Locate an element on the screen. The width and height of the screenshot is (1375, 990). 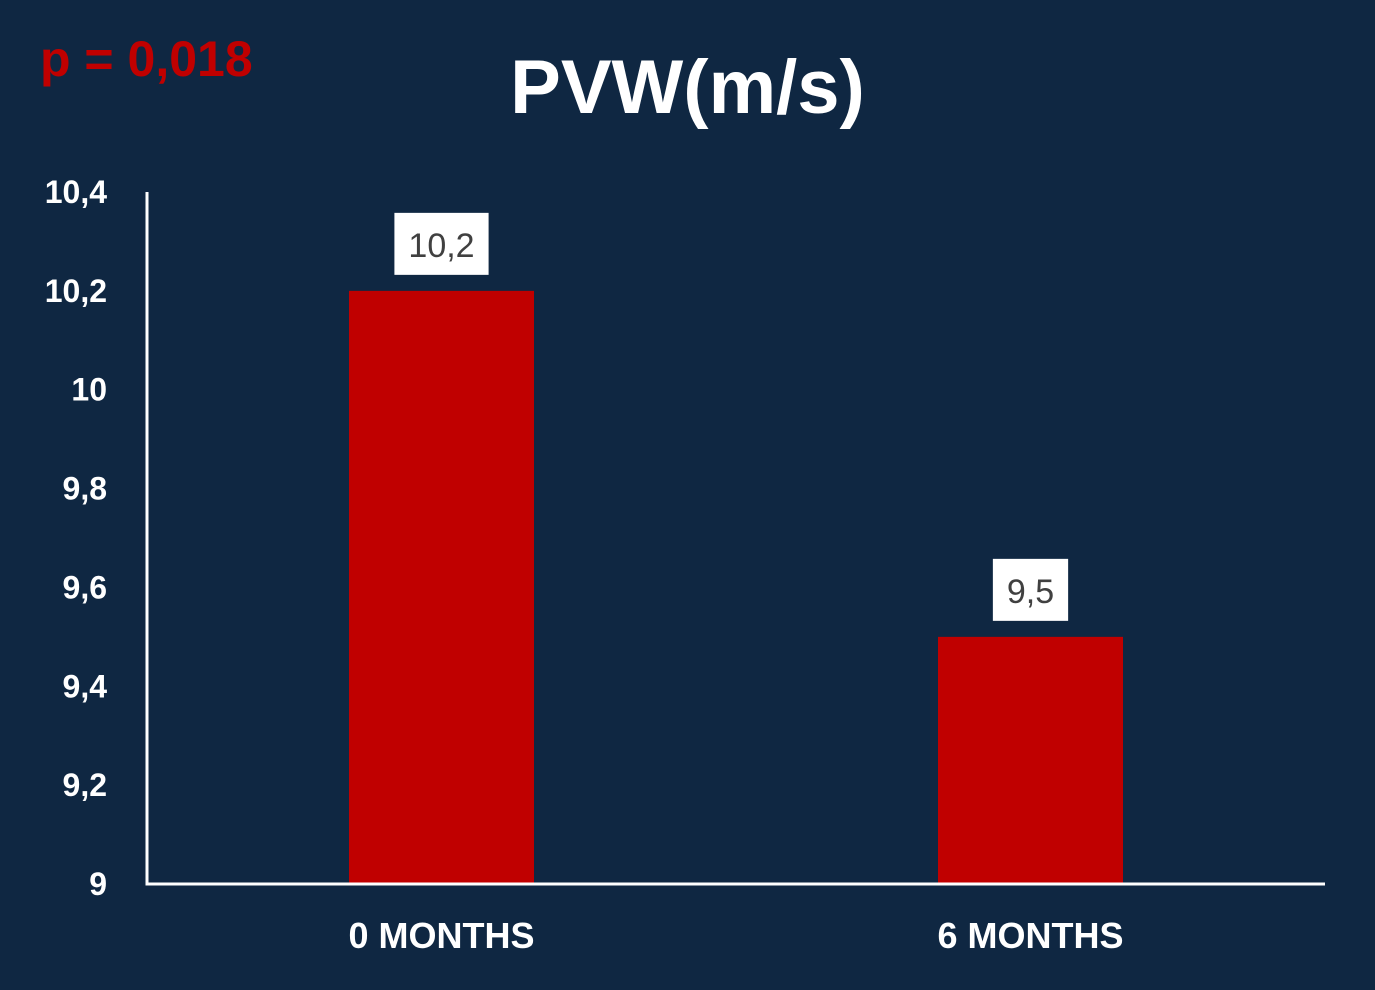
y-tick-label: 10,2 is located at coordinates (76, 291).